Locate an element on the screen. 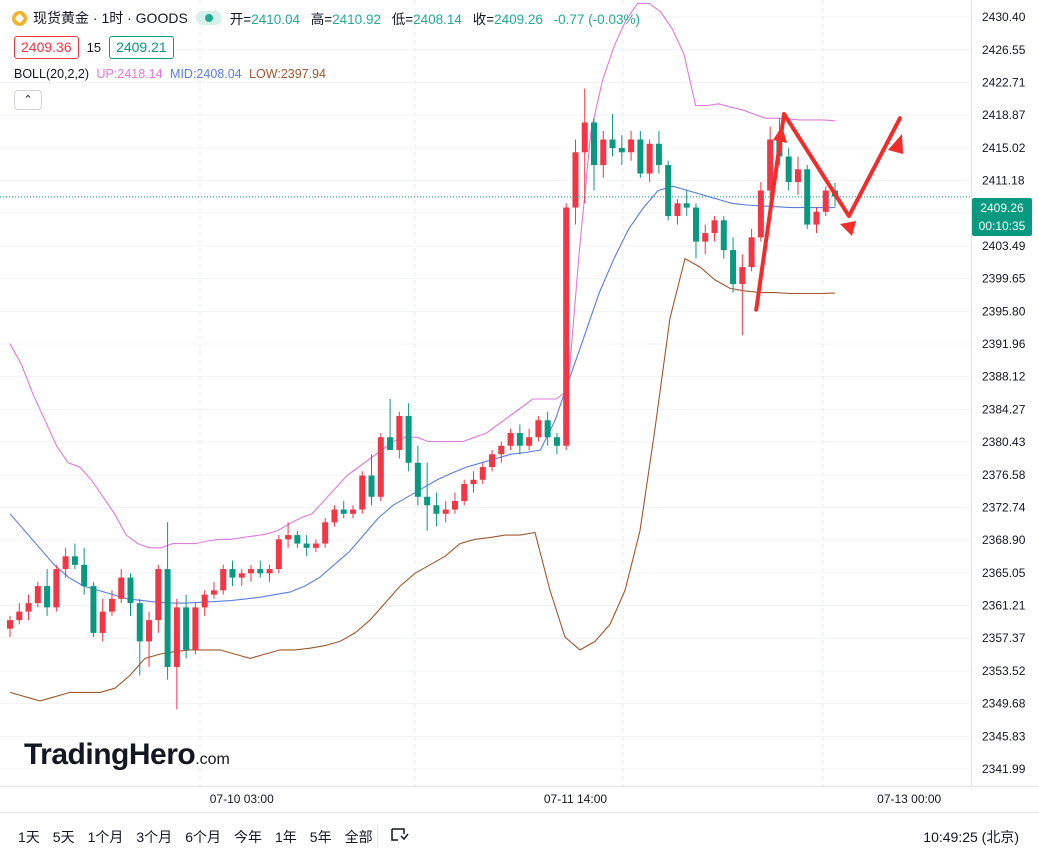 Image resolution: width=1039 pixels, height=860 pixels. low-value: 2408.14 is located at coordinates (437, 19).